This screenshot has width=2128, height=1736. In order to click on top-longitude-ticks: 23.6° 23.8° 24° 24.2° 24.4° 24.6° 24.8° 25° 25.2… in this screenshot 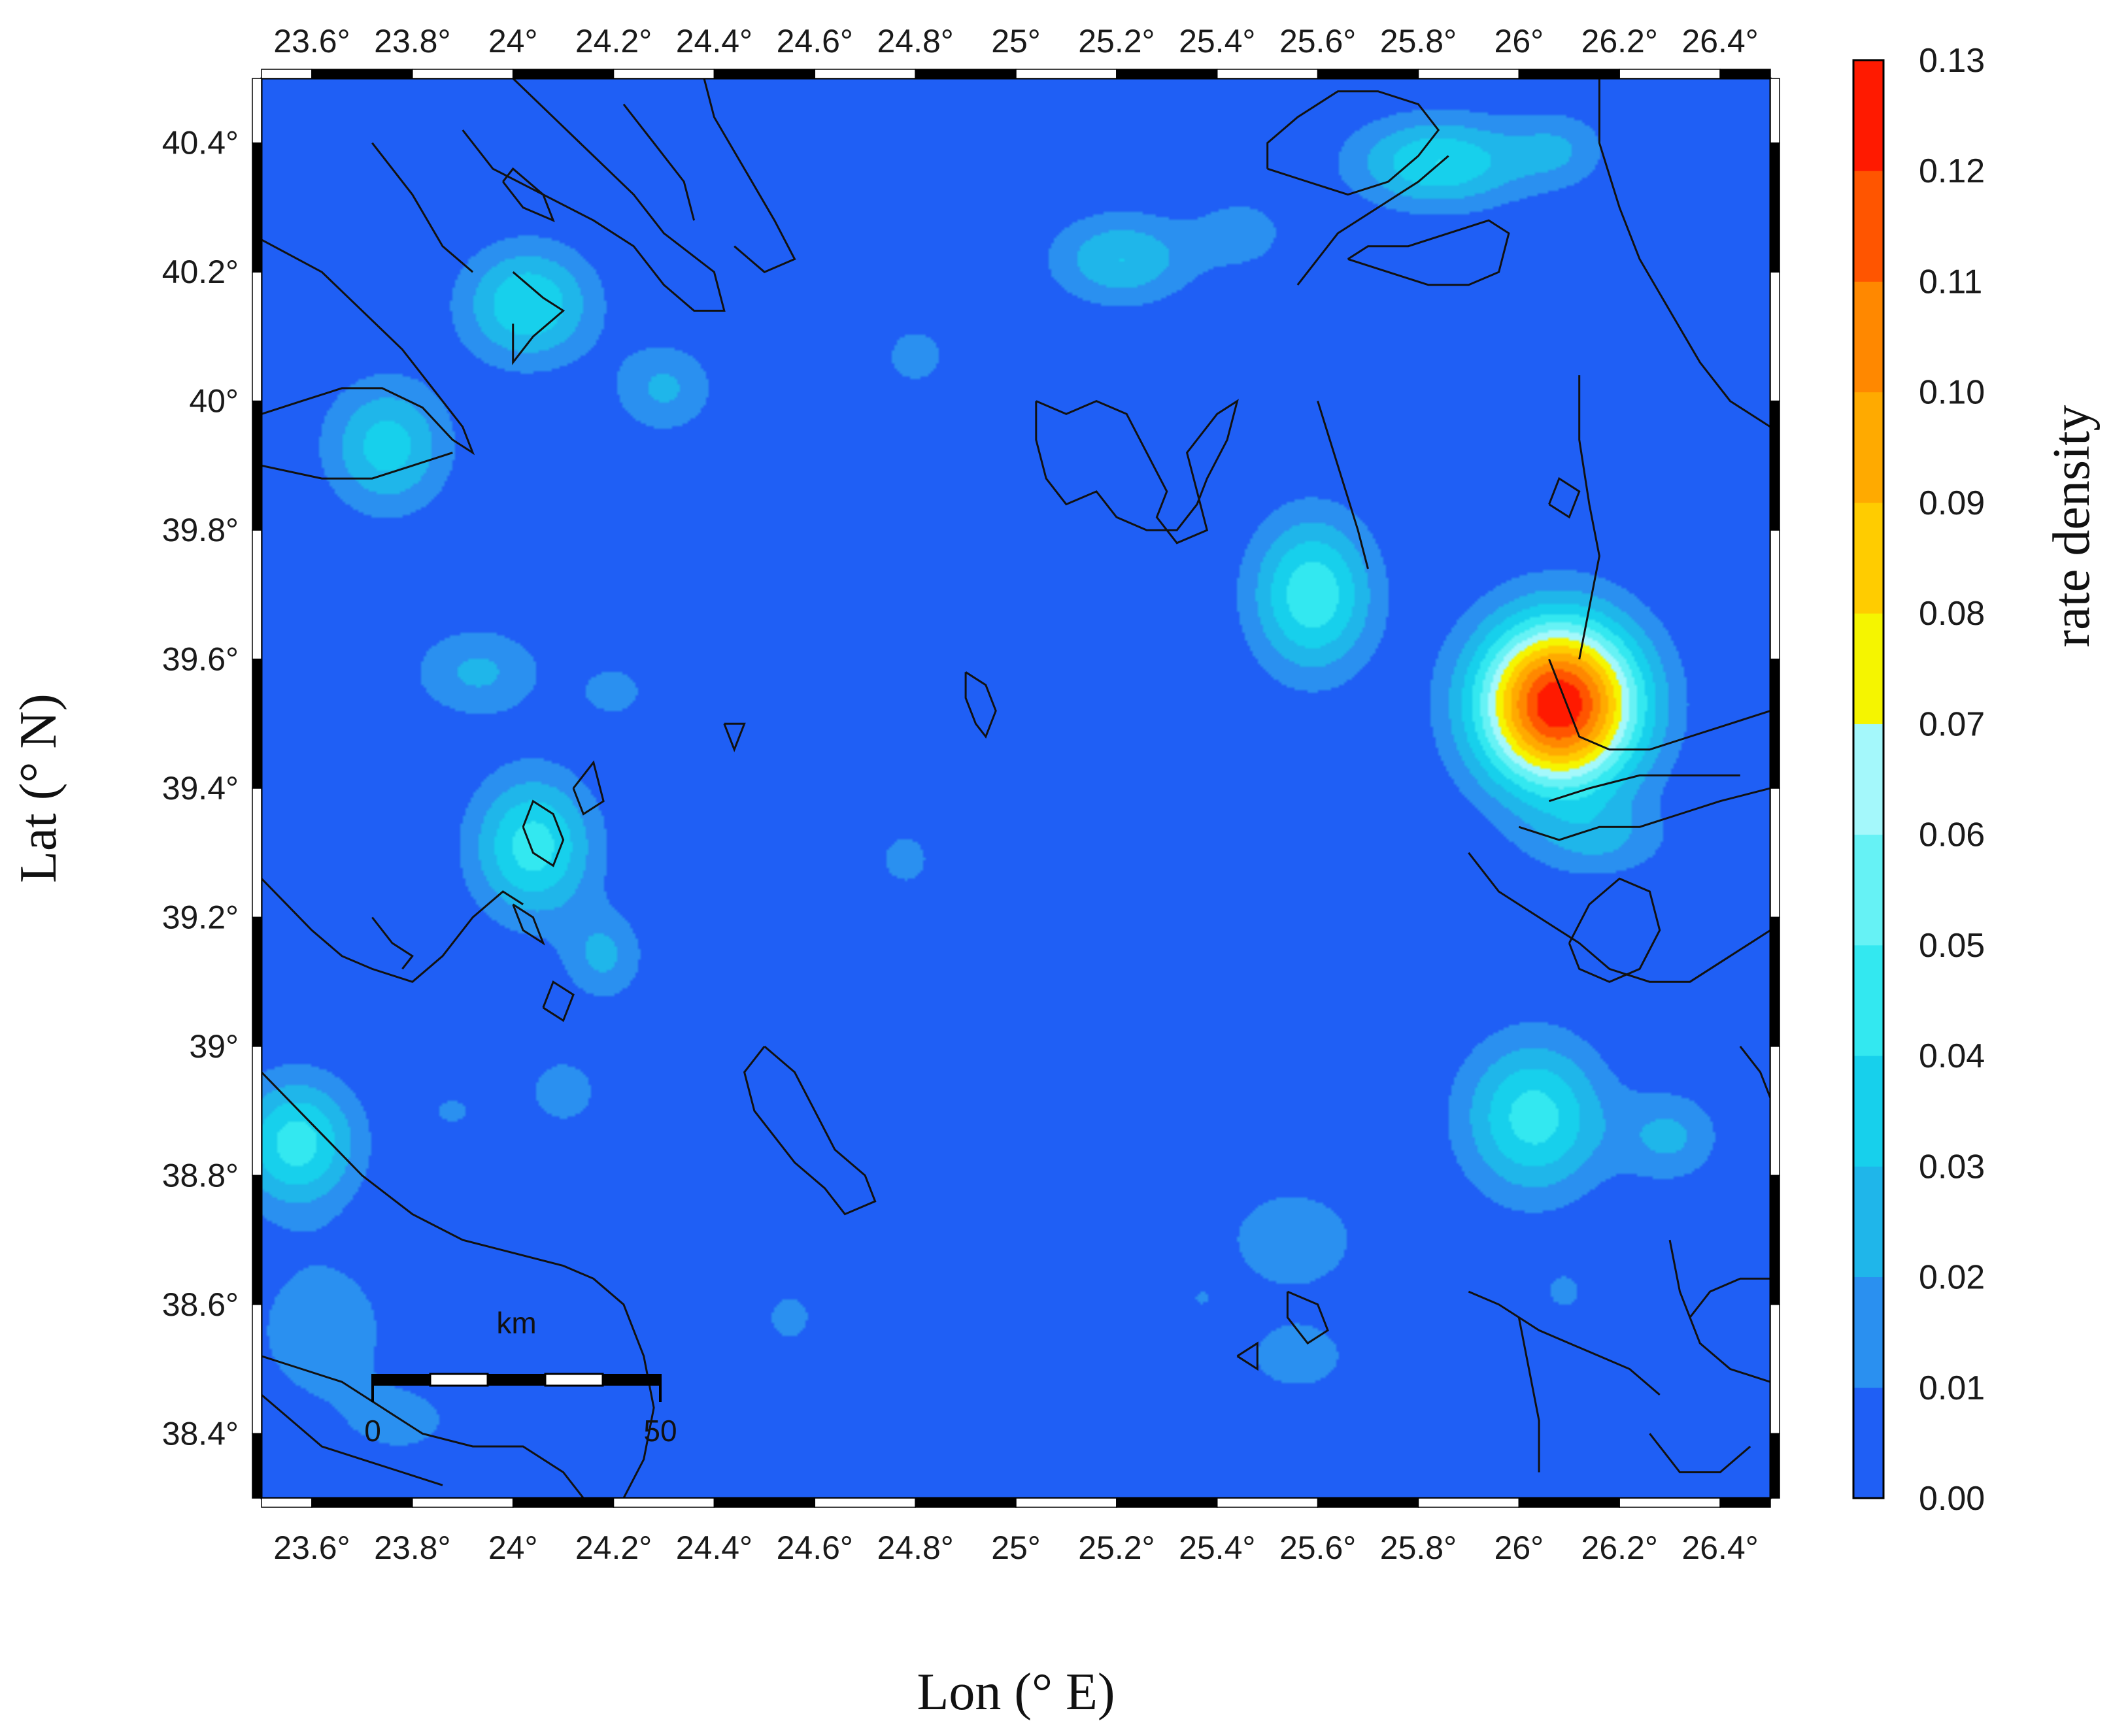, I will do `click(1015, 41)`.